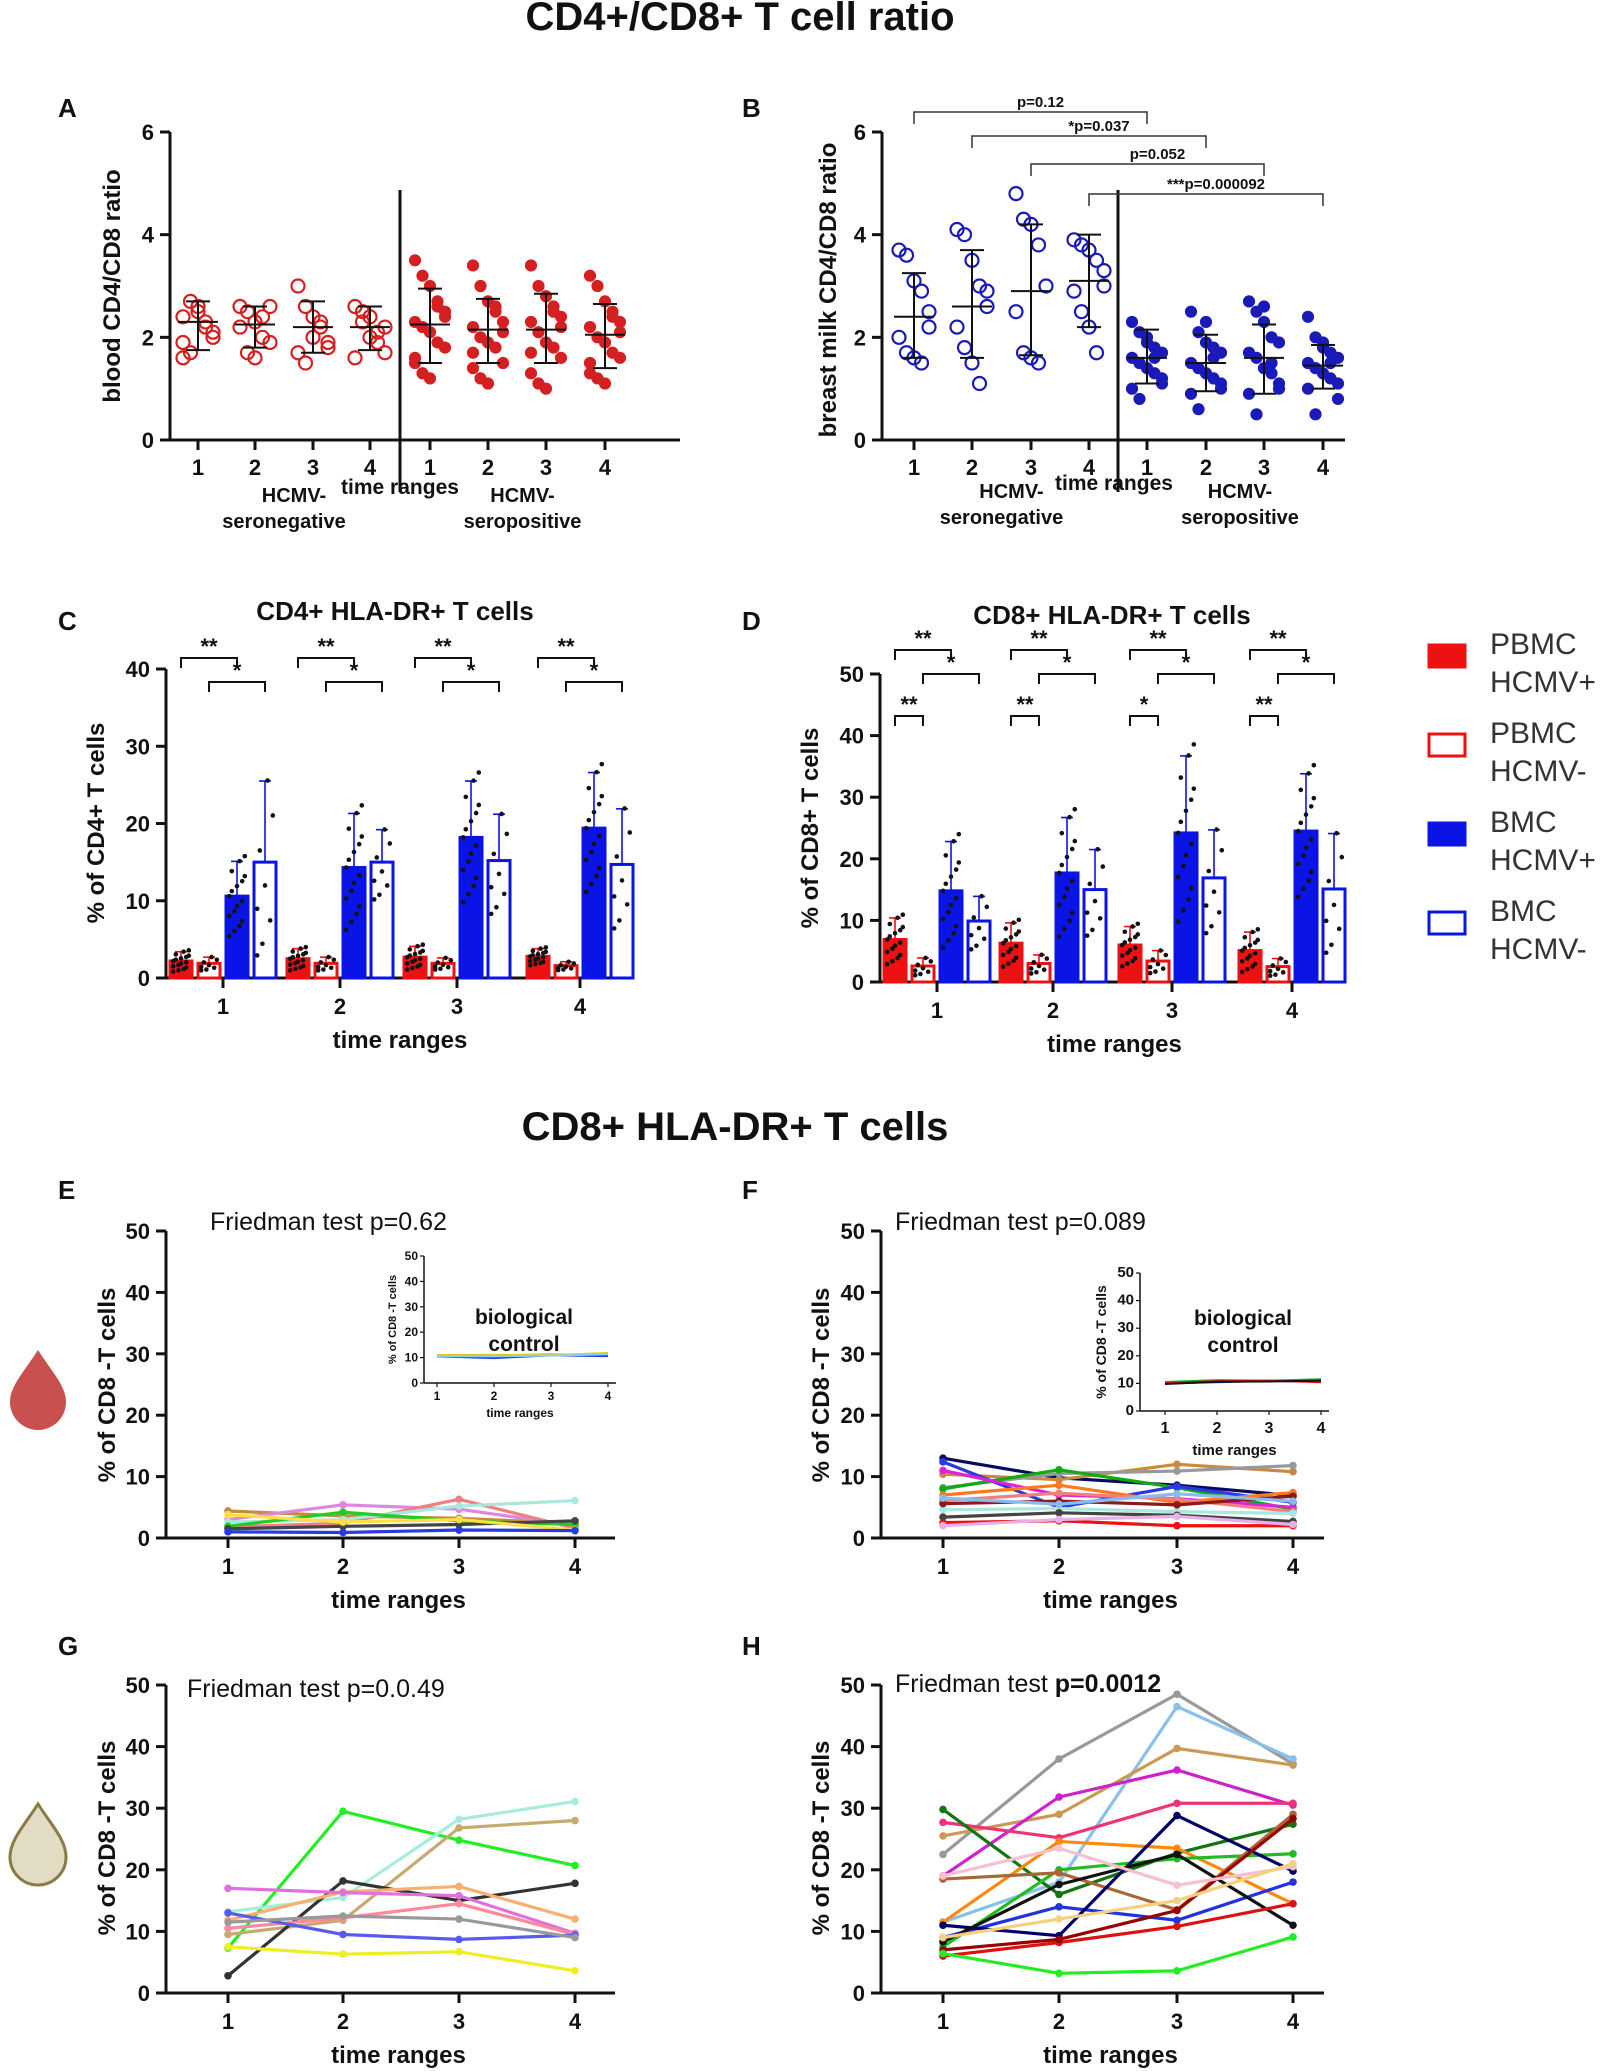 The width and height of the screenshot is (1601, 2071). Describe the element at coordinates (1321, 1428) in the screenshot. I see `inset-x-tick-label: 4` at that location.